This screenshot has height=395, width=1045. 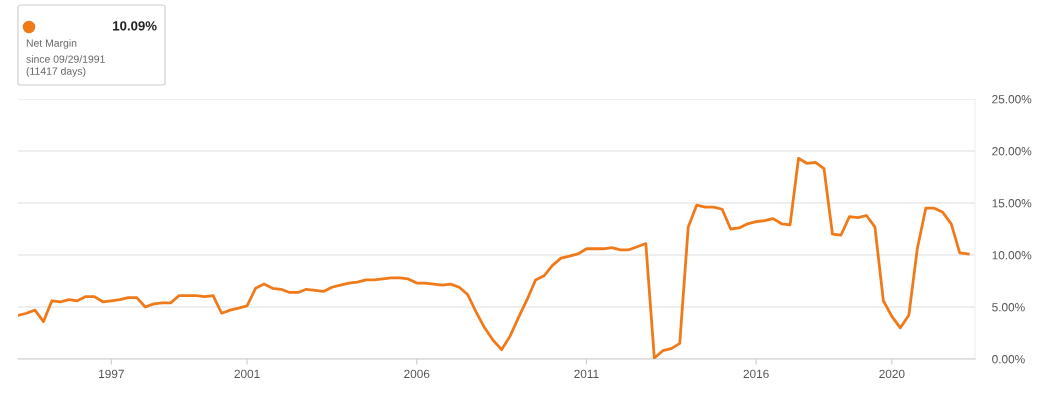 I want to click on x-tick-label: 2011, so click(x=586, y=374).